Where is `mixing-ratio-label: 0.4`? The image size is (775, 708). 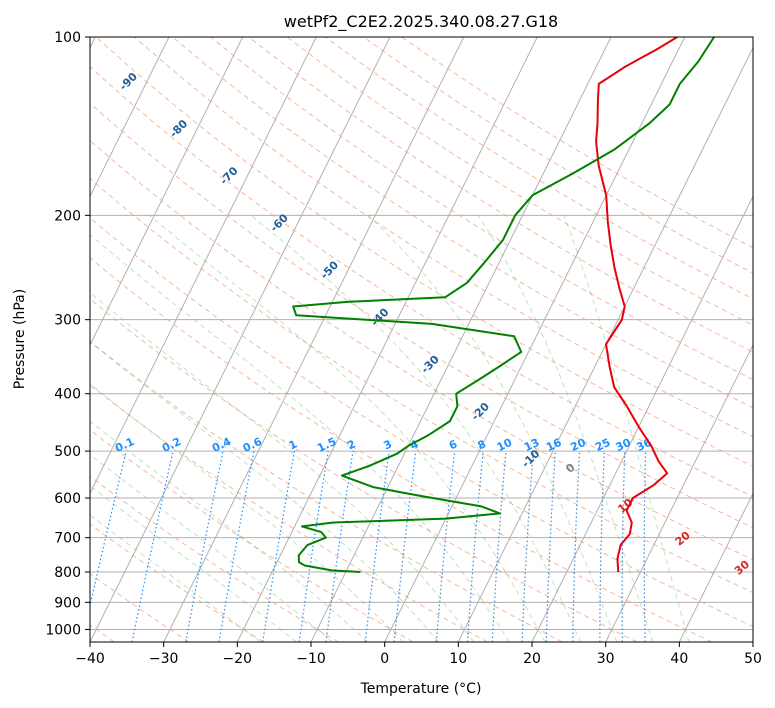
mixing-ratio-label: 0.4 is located at coordinates (221, 445).